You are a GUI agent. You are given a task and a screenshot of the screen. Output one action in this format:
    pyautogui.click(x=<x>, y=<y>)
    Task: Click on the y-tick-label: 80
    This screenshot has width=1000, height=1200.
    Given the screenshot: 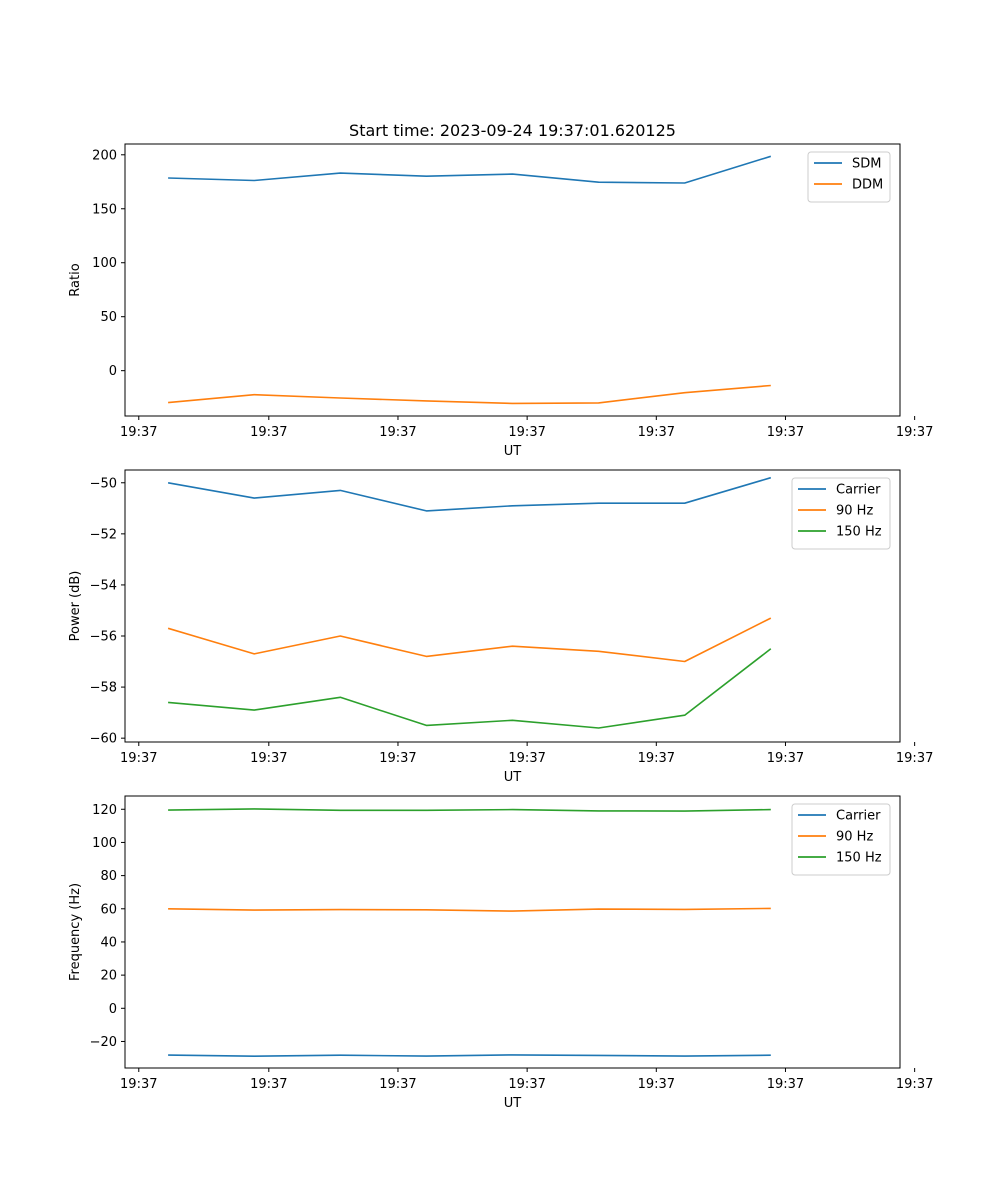 What is the action you would take?
    pyautogui.click(x=108, y=876)
    